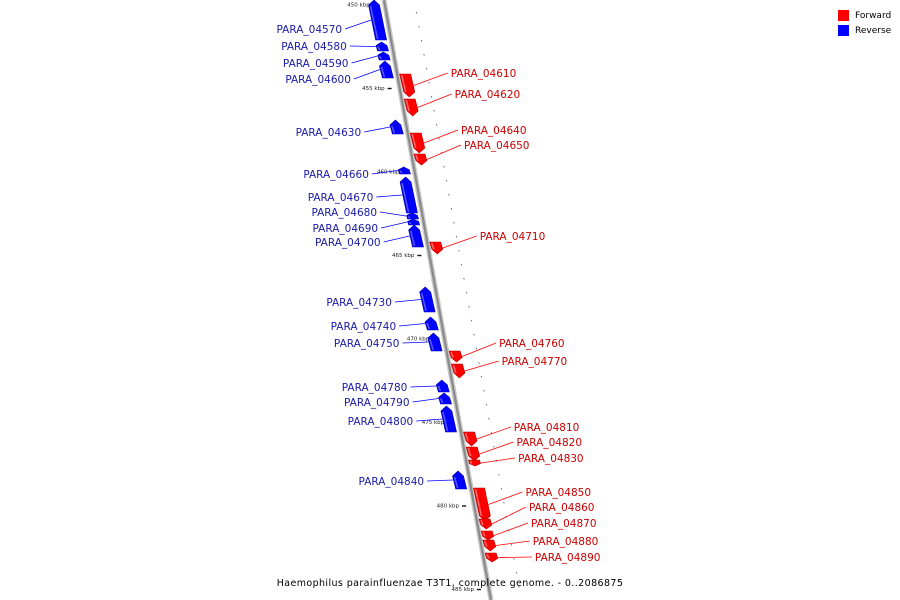  Describe the element at coordinates (437, 300) in the screenshot. I see `genome-axis` at that location.